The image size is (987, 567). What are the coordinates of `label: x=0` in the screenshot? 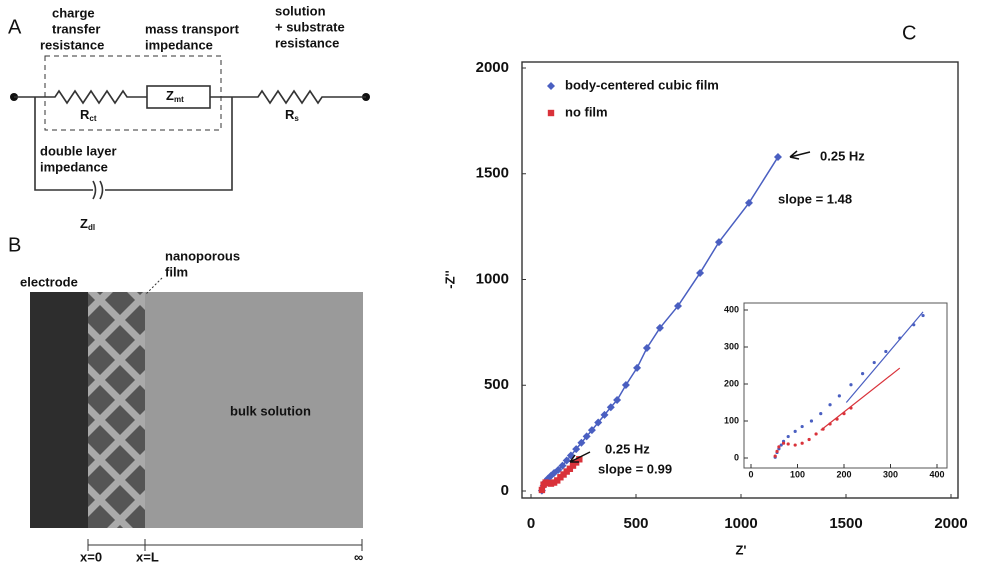 It's located at (91, 556).